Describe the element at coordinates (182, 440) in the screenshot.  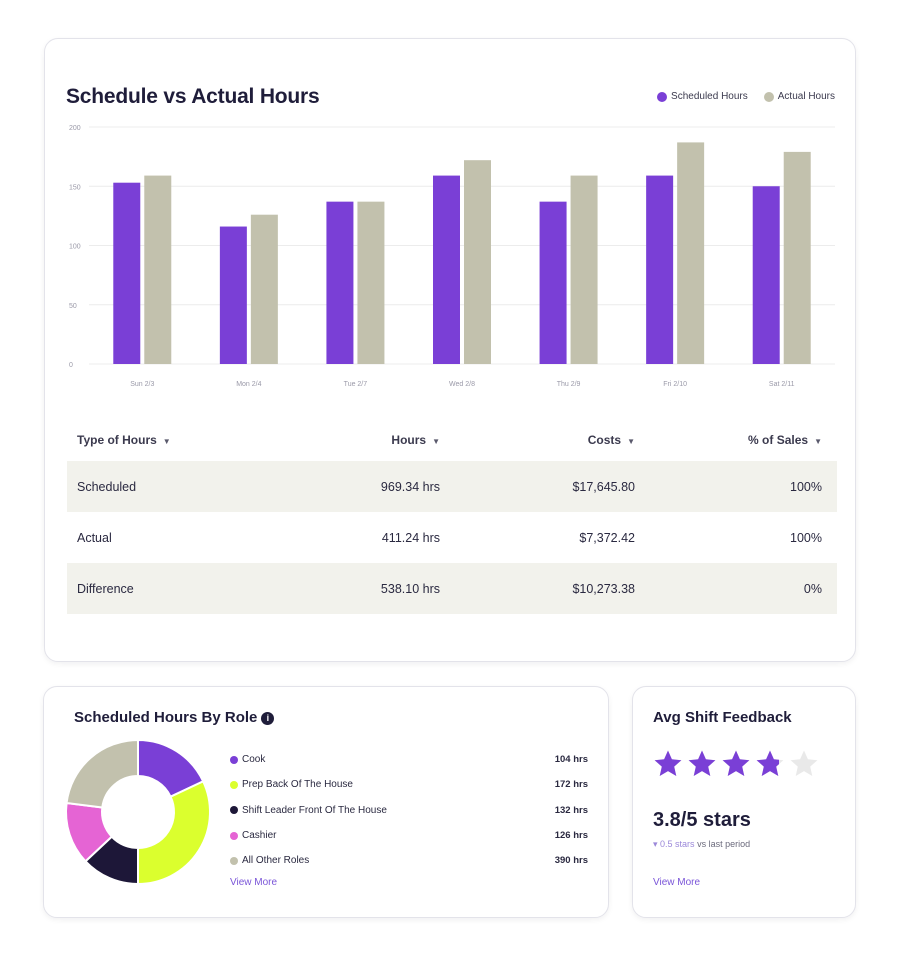
I see `header-type-of-hours: Type of Hours ▼` at that location.